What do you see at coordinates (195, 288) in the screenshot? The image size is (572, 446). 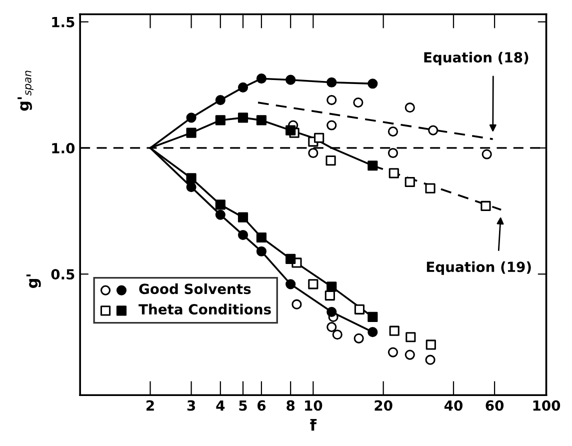 I see `legend-label: Good Solvents` at bounding box center [195, 288].